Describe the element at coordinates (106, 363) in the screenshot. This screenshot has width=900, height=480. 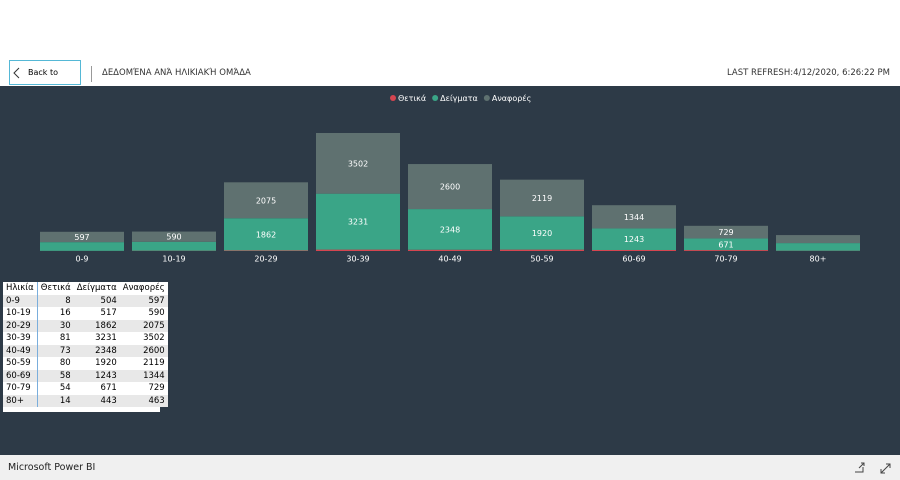
I see `table-cell: 1920` at that location.